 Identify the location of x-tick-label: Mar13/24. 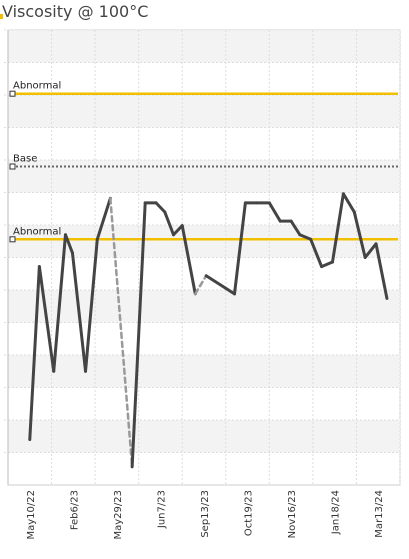
(379, 514).